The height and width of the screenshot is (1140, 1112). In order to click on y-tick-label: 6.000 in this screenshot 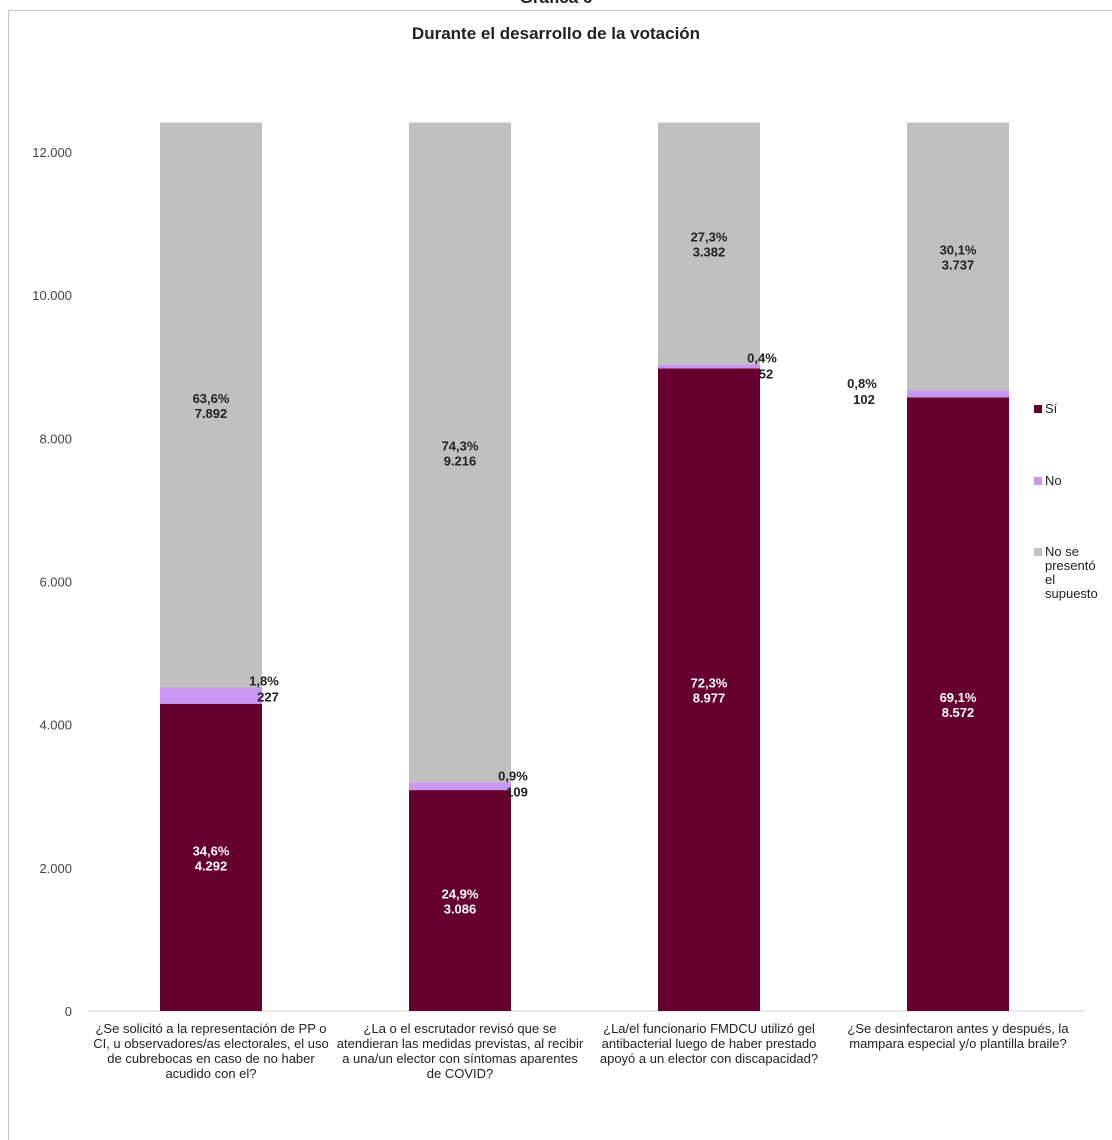, I will do `click(55, 582)`.